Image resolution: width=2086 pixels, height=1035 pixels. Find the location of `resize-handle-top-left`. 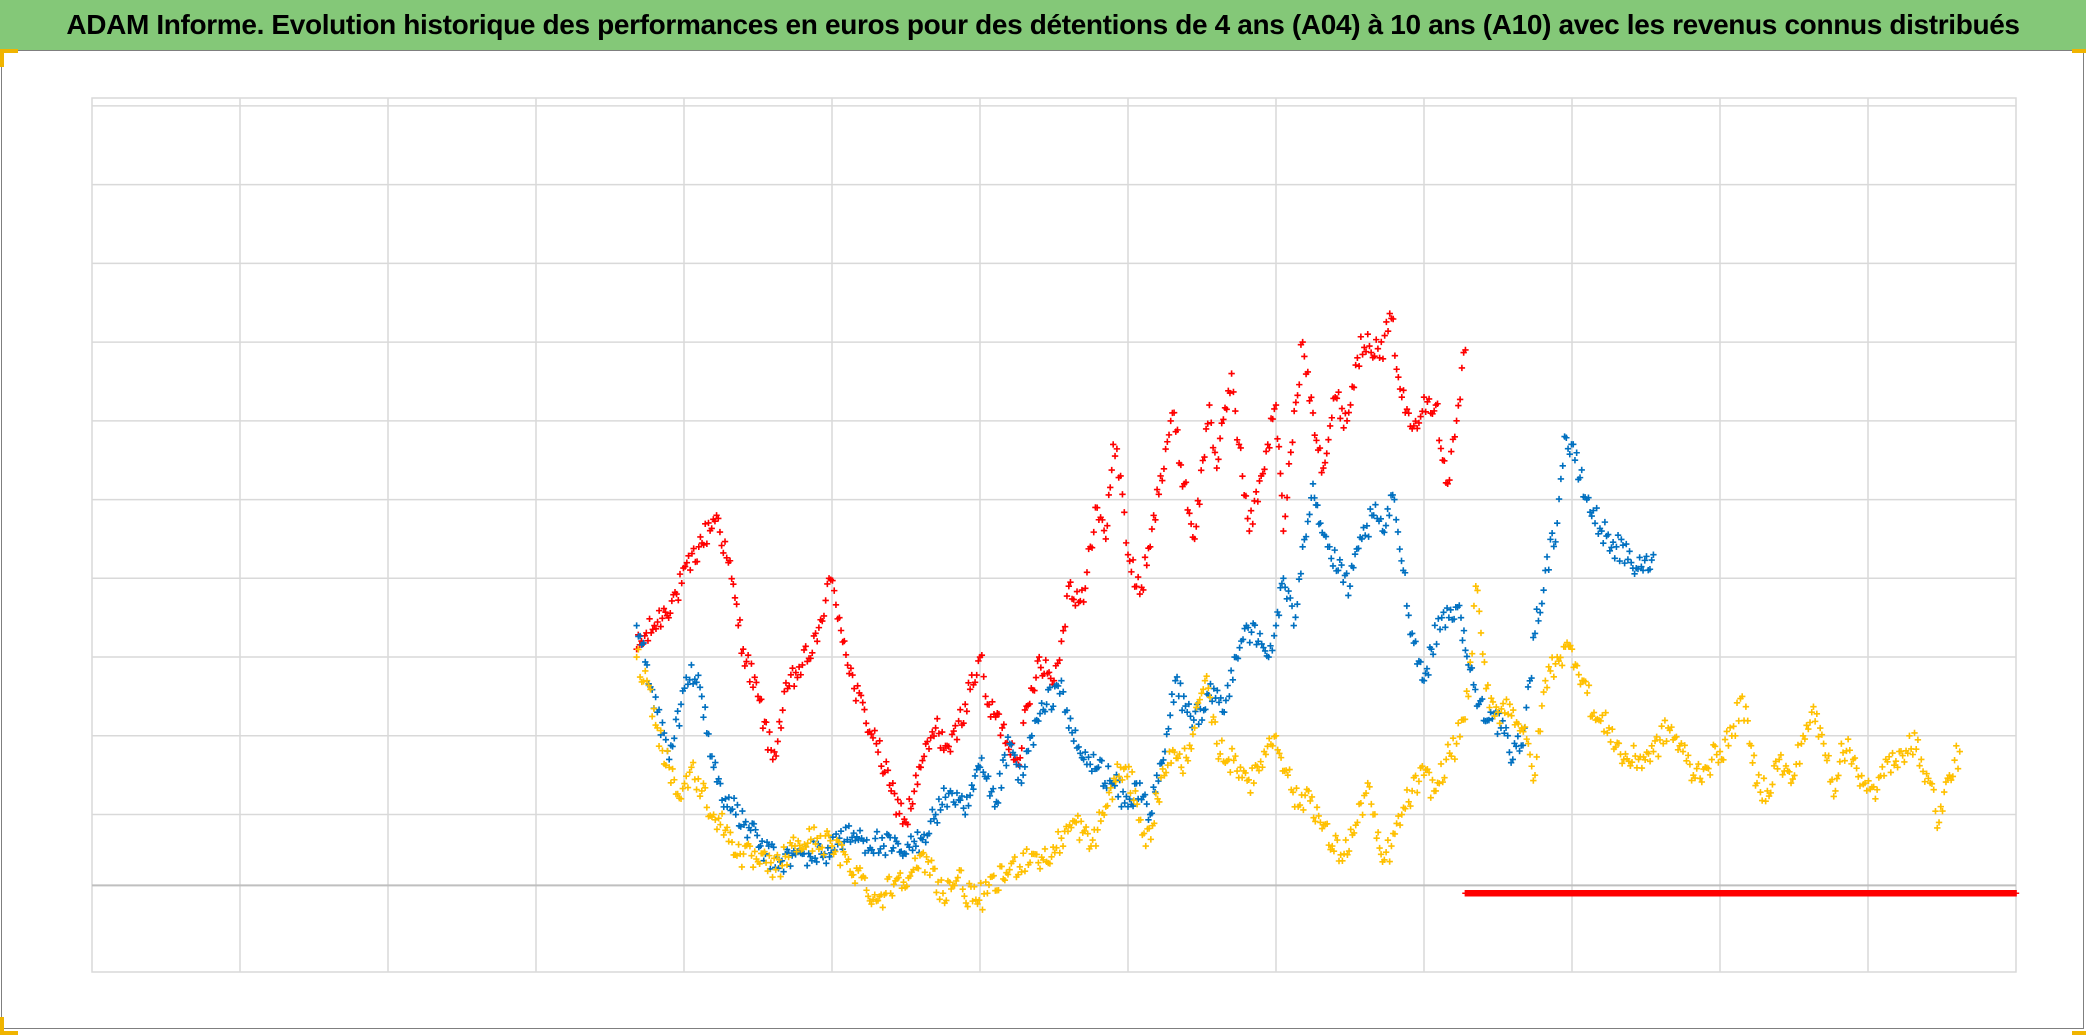

resize-handle-top-left is located at coordinates (9, 58).